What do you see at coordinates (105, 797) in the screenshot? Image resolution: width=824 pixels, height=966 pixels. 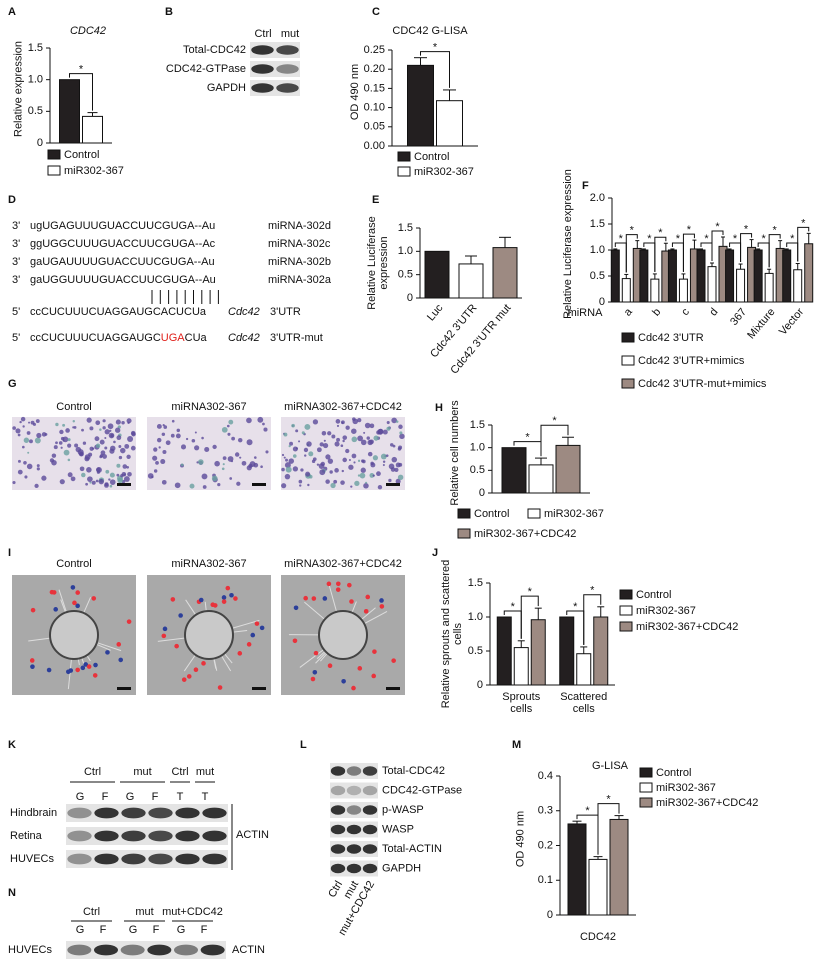 I see `lane-label: F` at bounding box center [105, 797].